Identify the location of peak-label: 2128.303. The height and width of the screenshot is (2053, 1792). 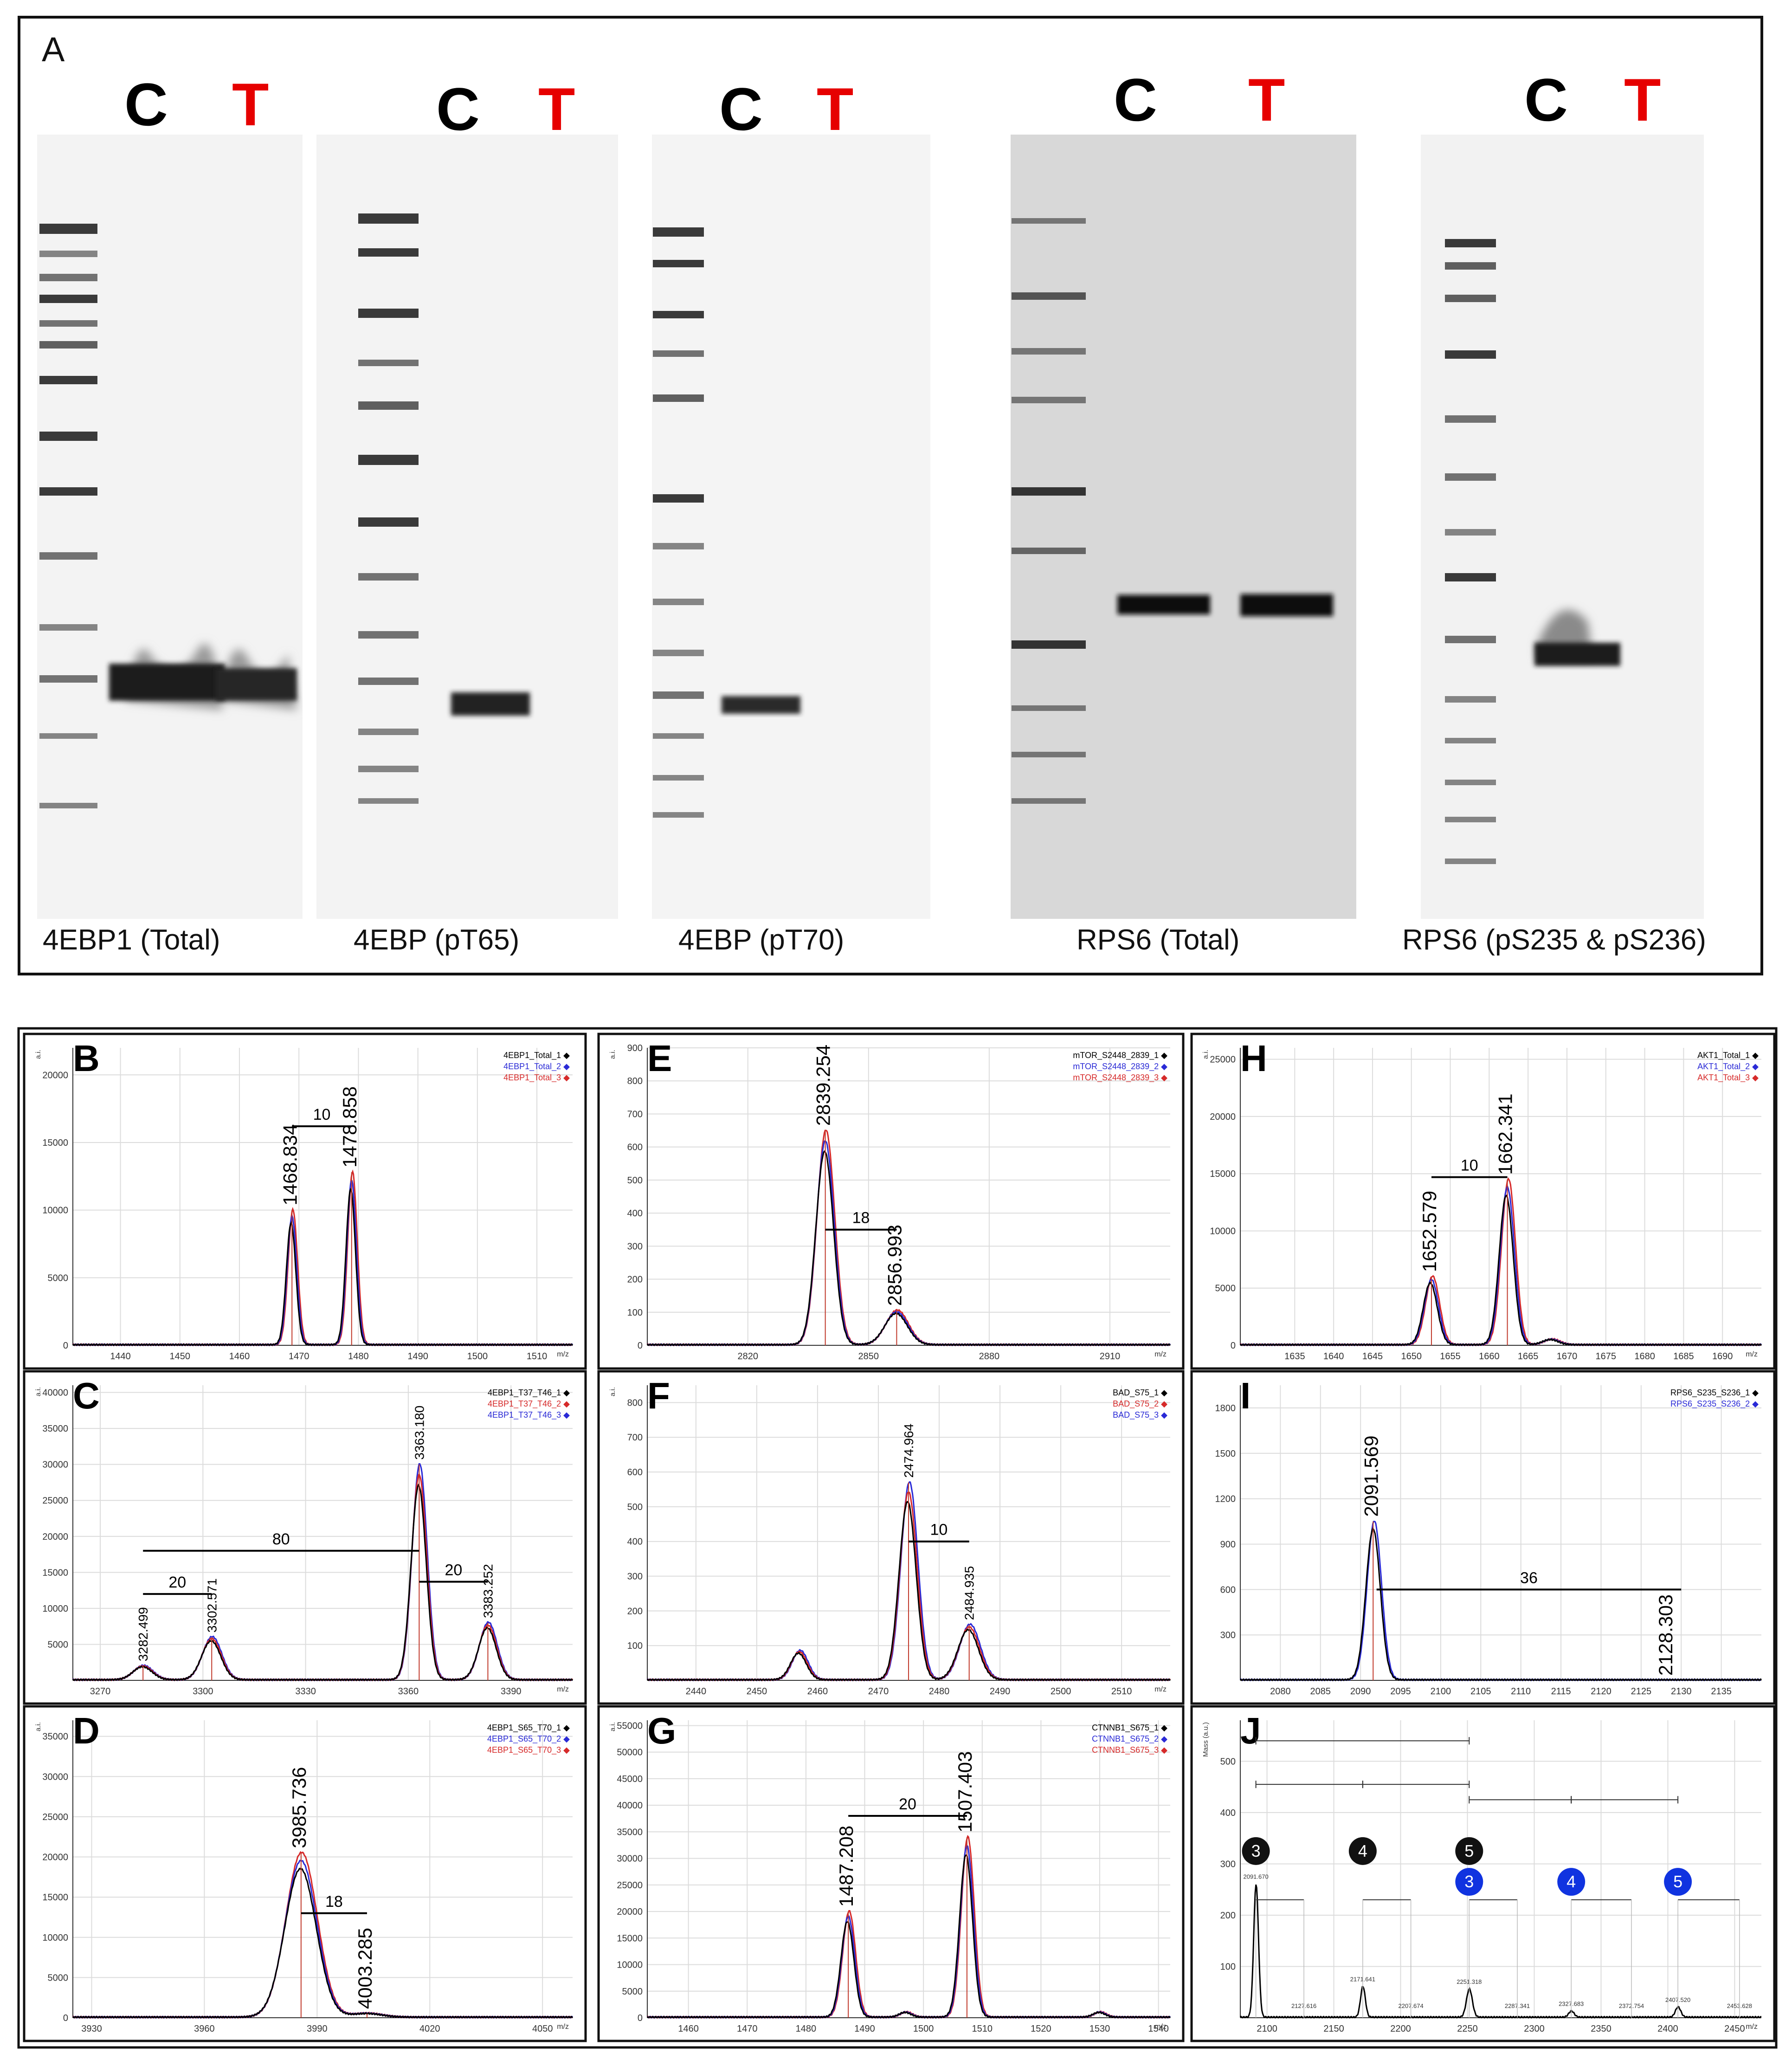
(1665, 1635).